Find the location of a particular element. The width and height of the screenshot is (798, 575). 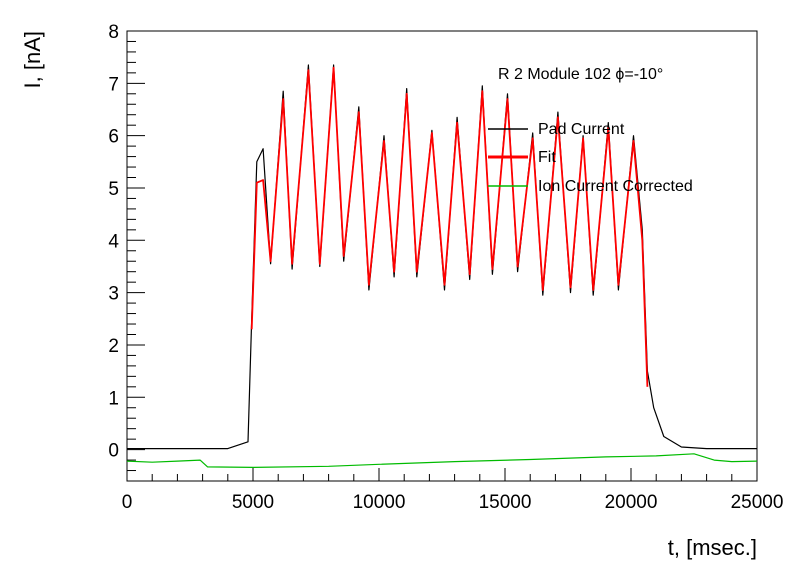

y-tick-label: 2 is located at coordinates (113, 346).